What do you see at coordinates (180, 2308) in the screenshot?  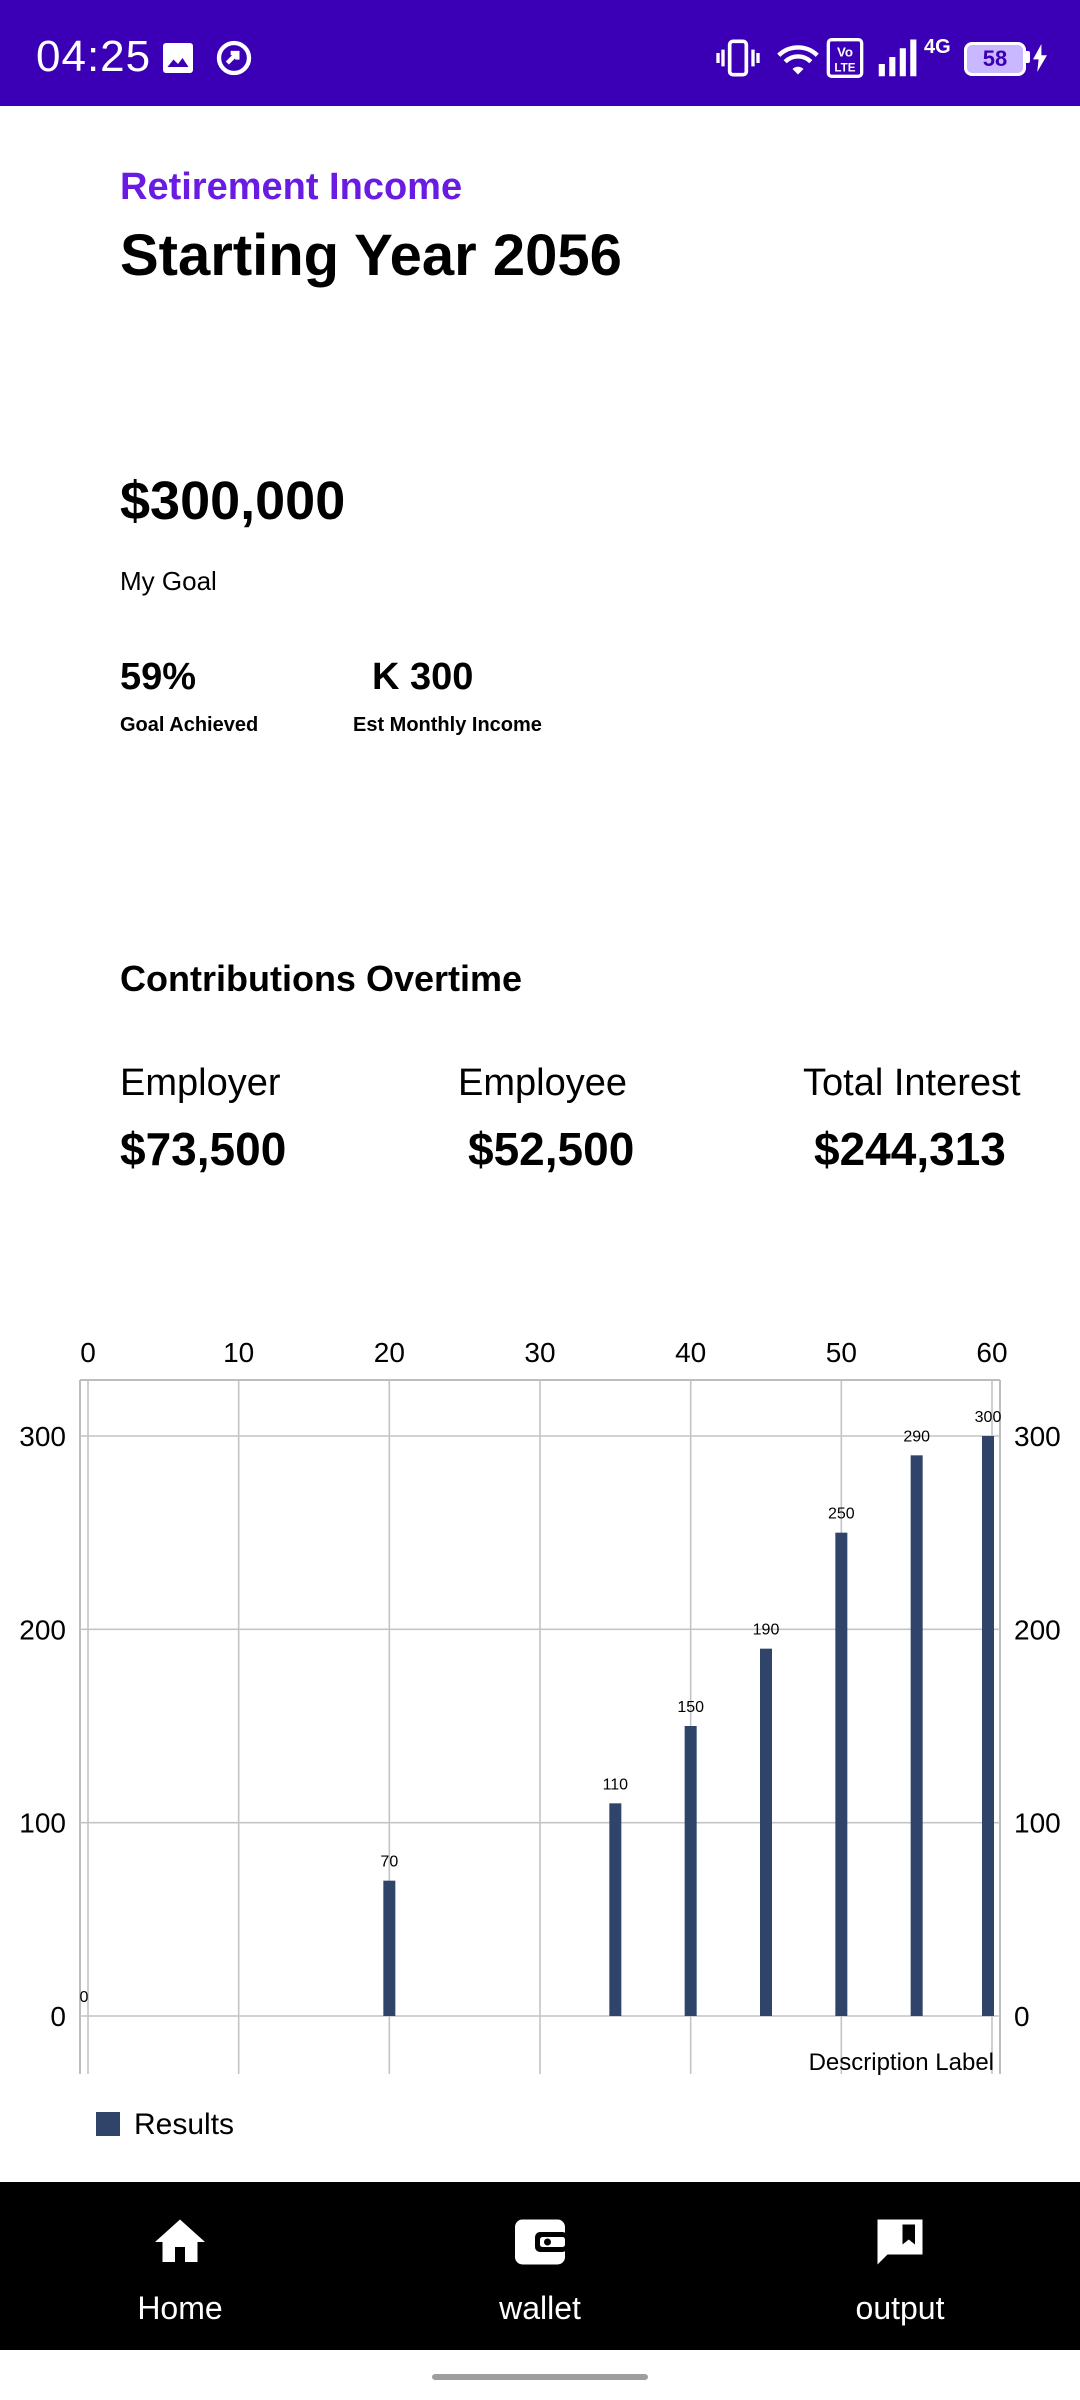 I see `nav-home-label: Home` at bounding box center [180, 2308].